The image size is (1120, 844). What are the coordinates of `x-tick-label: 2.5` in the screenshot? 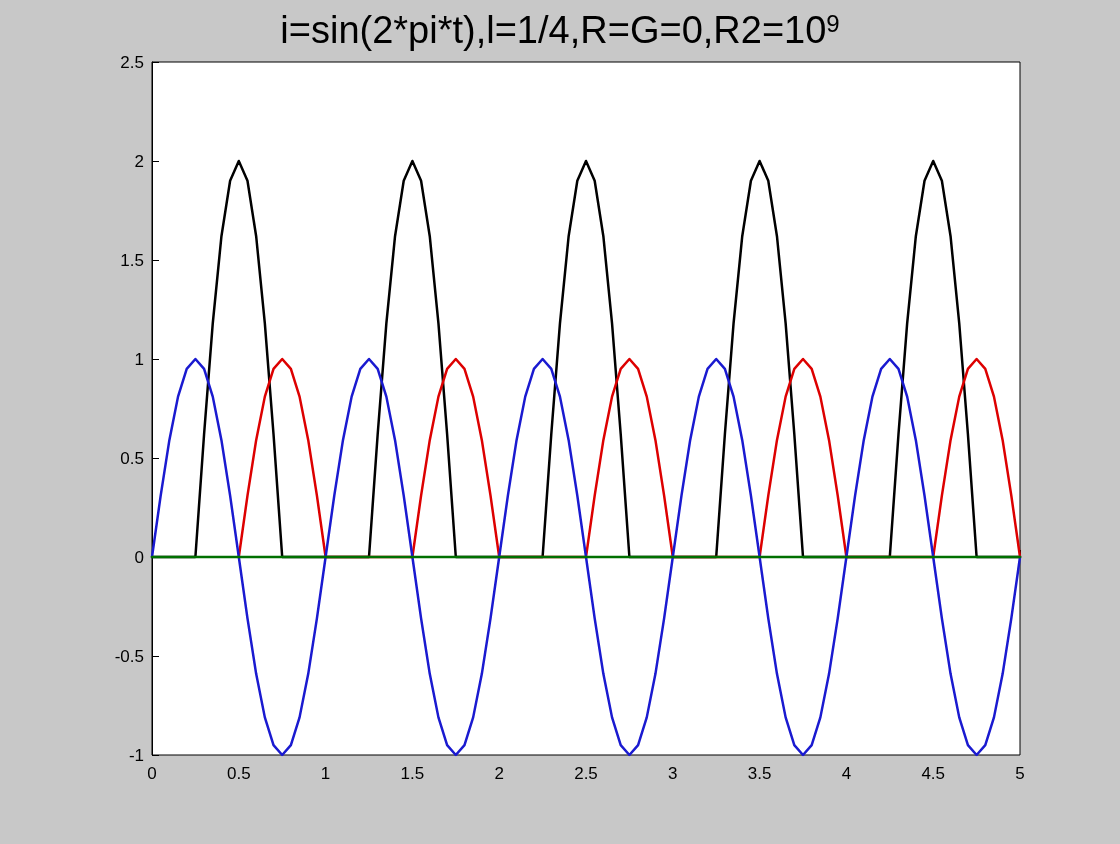 It's located at (586, 773).